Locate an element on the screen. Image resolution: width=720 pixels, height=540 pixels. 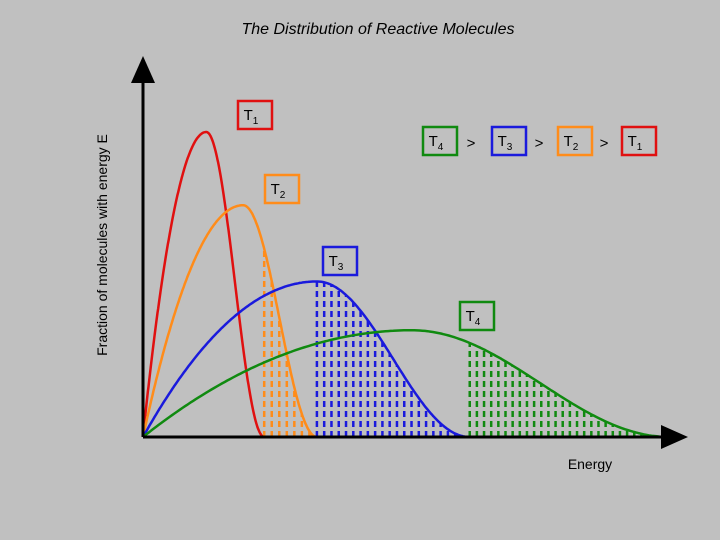
series-label-t1-box is located at coordinates (255, 115).